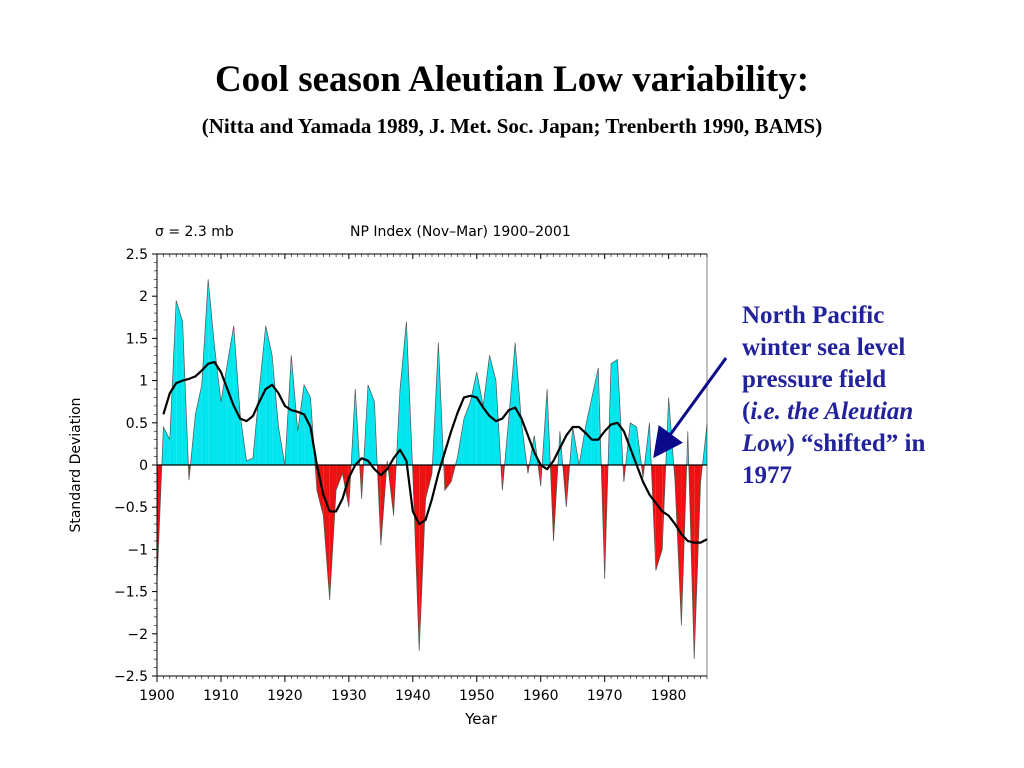 The width and height of the screenshot is (1024, 768). Describe the element at coordinates (137, 424) in the screenshot. I see `y-tick-label: 0.5` at that location.